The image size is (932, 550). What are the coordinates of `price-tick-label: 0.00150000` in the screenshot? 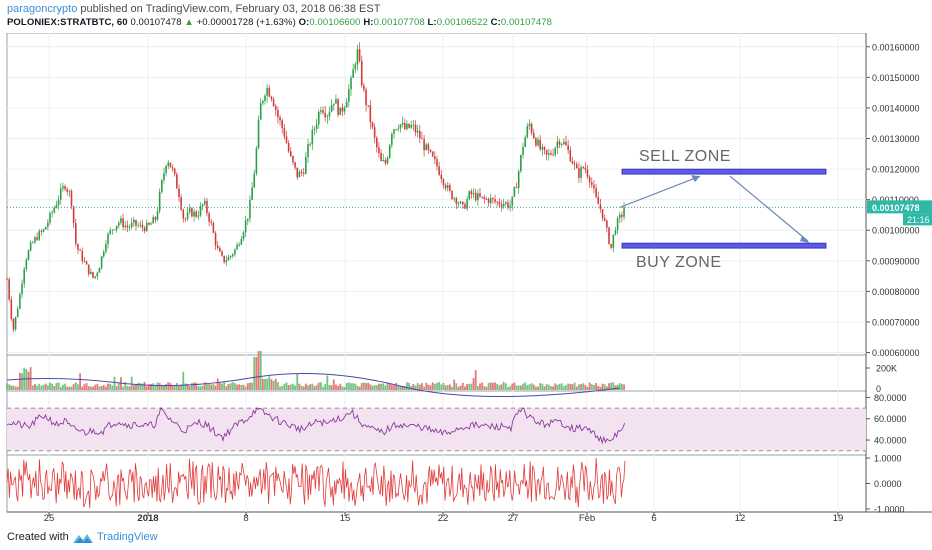 It's located at (896, 78).